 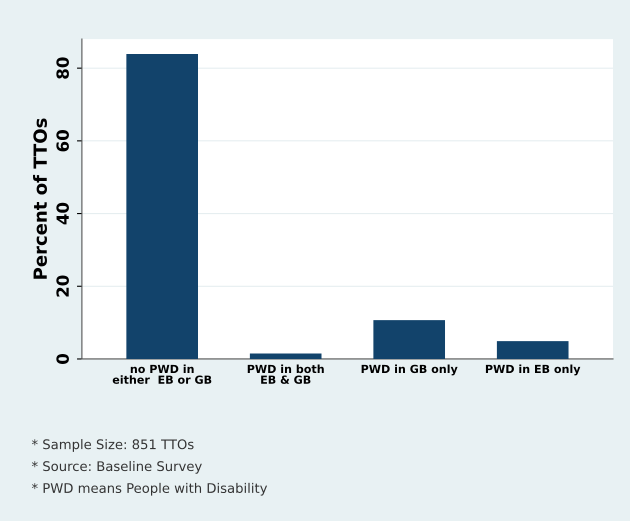 I want to click on text: * Source: Baseline Survey, so click(x=117, y=467).